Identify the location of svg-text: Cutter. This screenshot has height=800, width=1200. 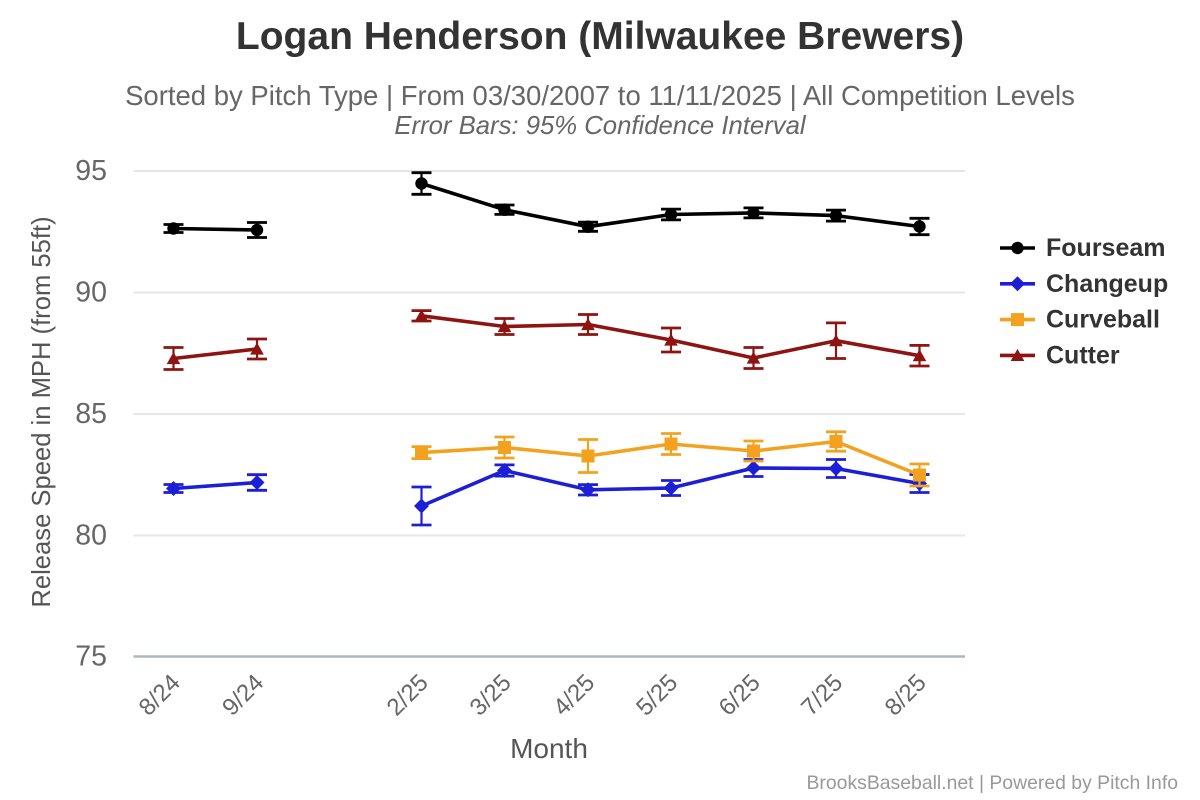
(1083, 355).